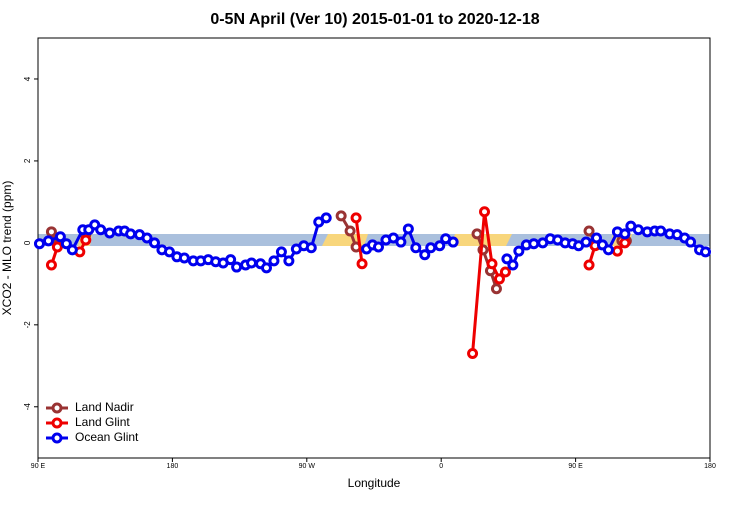  What do you see at coordinates (374, 483) in the screenshot?
I see `x-axis-label: Longitude` at bounding box center [374, 483].